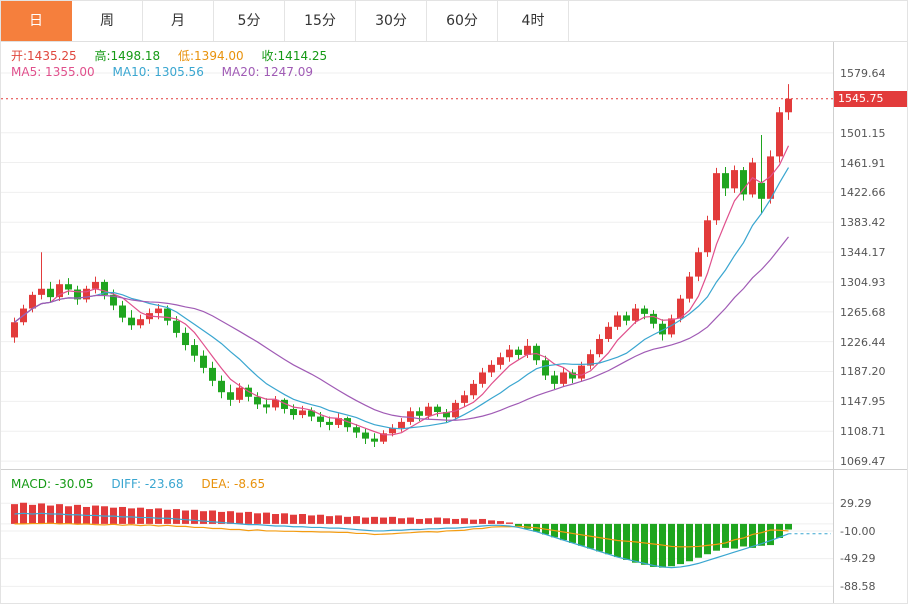 Image resolution: width=908 pixels, height=604 pixels. I want to click on macd-axis-label: -10.00, so click(858, 531).